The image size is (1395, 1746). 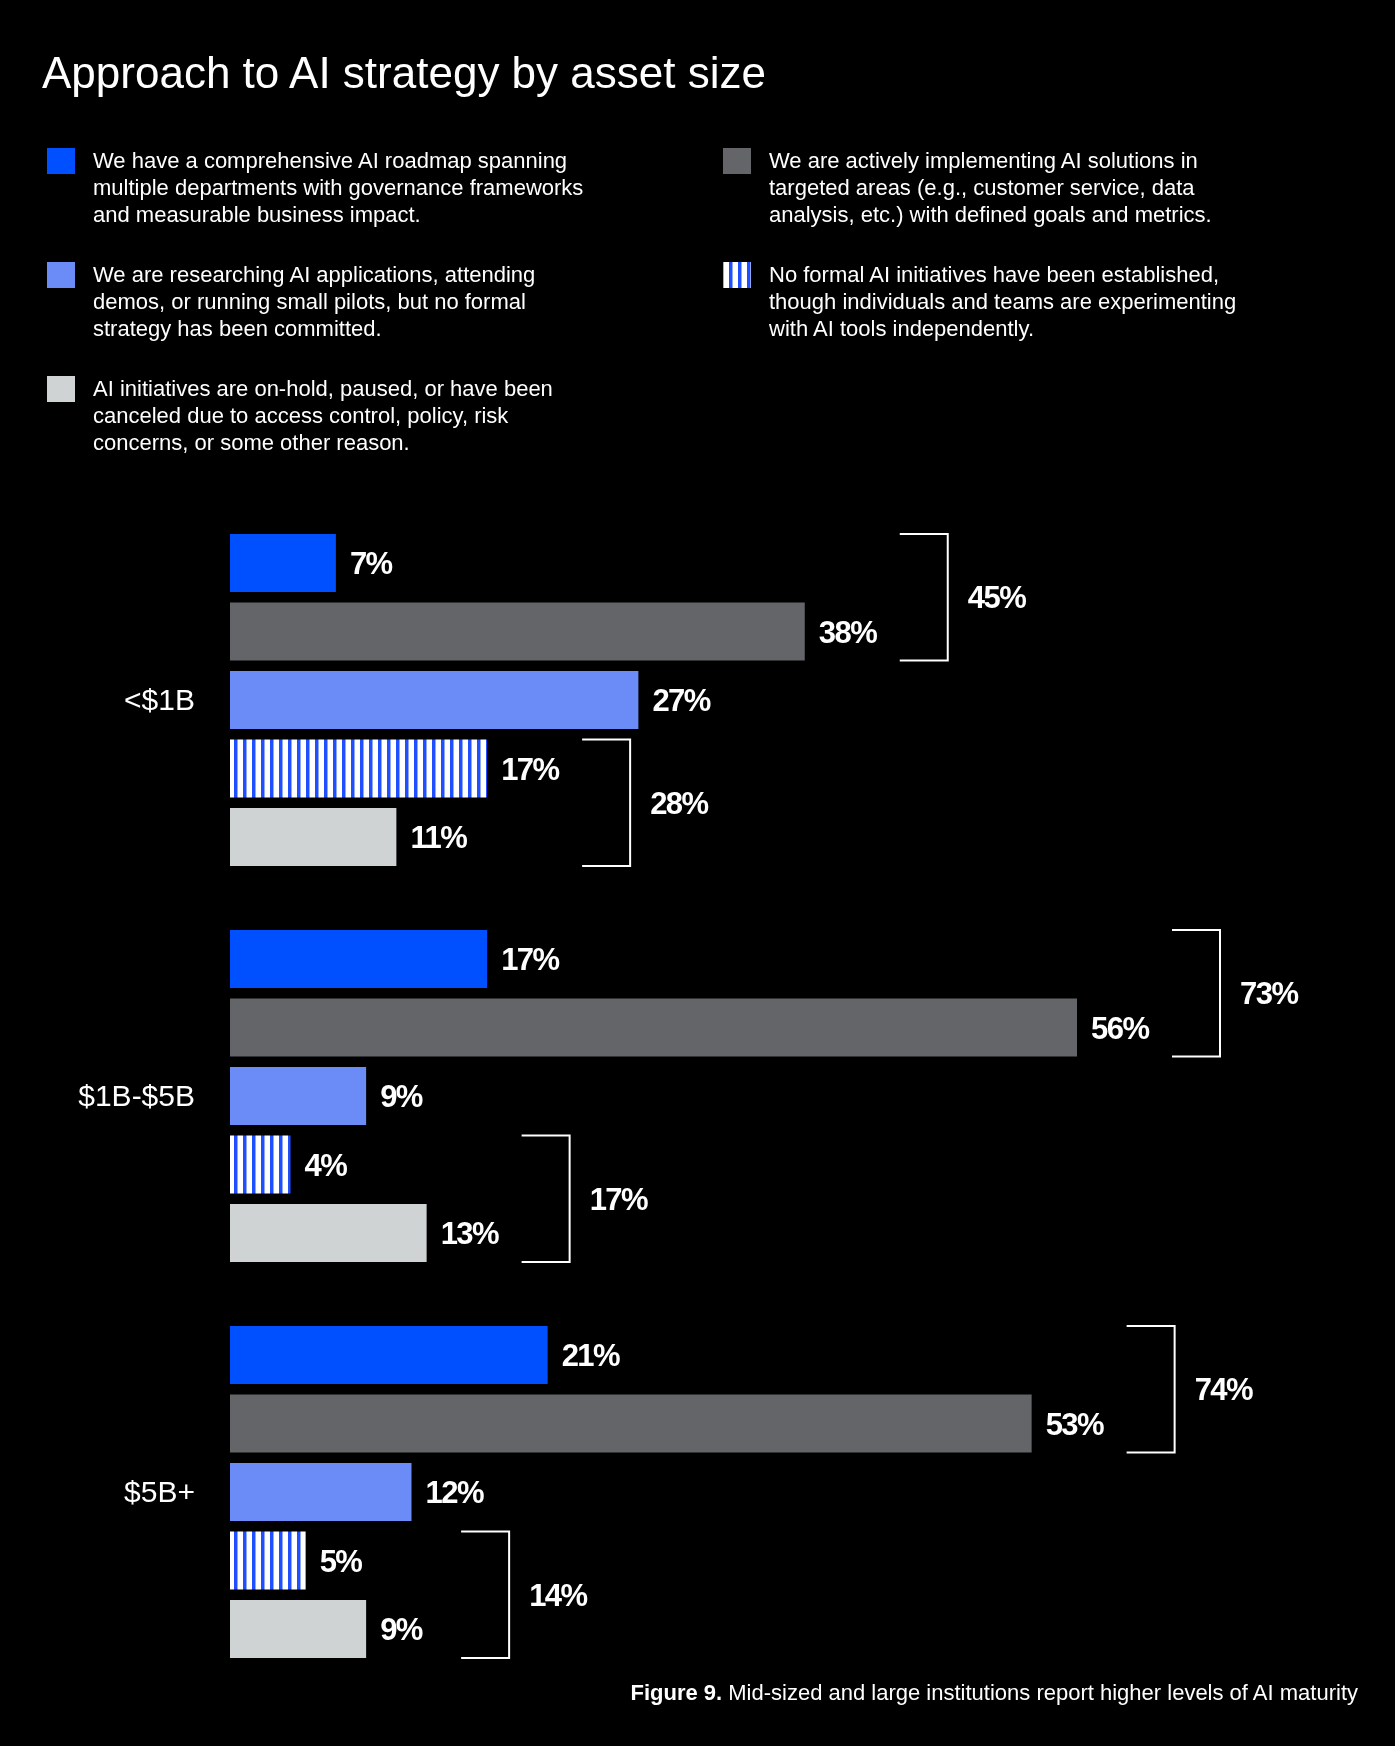 What do you see at coordinates (997, 598) in the screenshot?
I see `annotation: 45%` at bounding box center [997, 598].